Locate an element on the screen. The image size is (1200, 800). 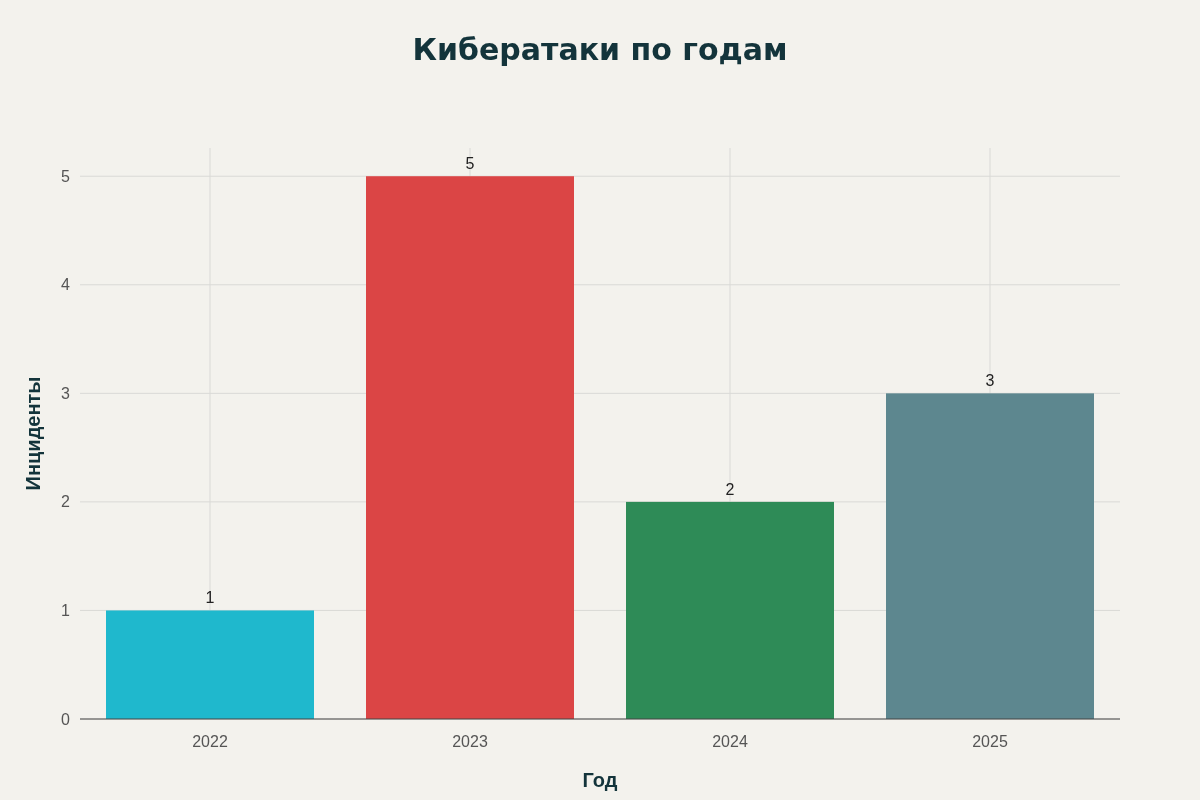
x-axis-title: Год is located at coordinates (600, 780).